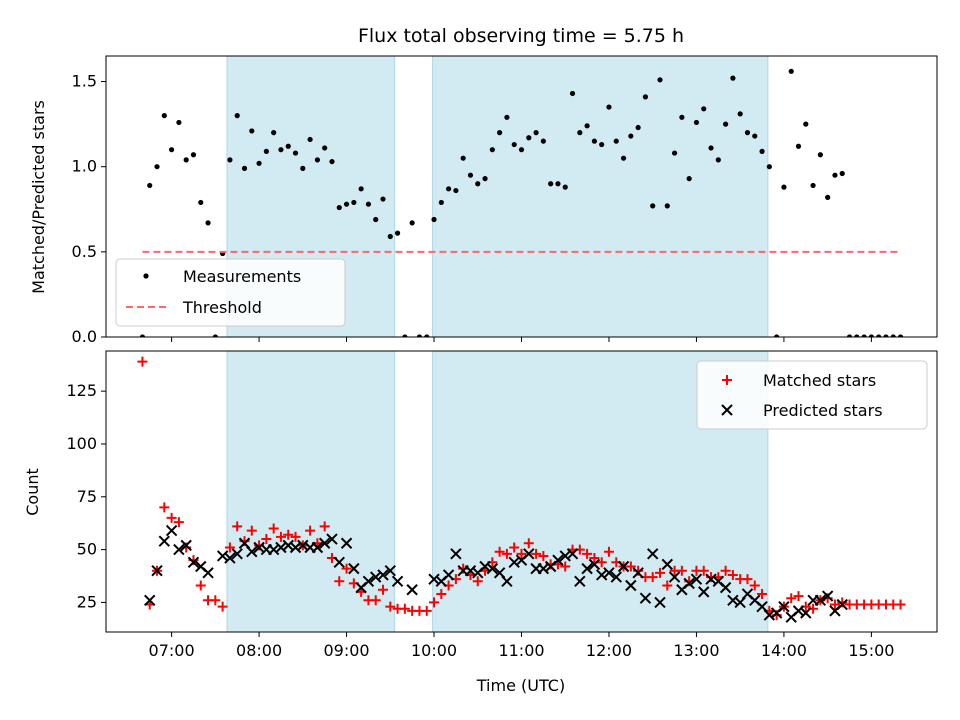 This screenshot has height=720, width=960. What do you see at coordinates (259, 650) in the screenshot?
I see `x-tick-label: 08:00` at bounding box center [259, 650].